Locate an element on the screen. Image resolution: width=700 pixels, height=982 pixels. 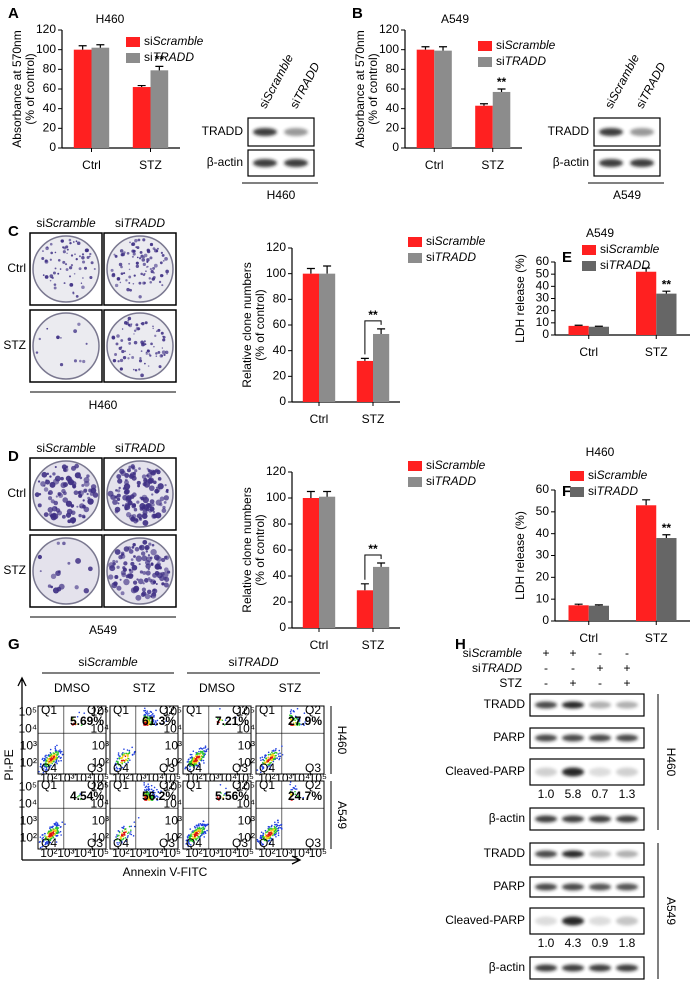
quadrant-label: Q3 is located at coordinates (240, 768).